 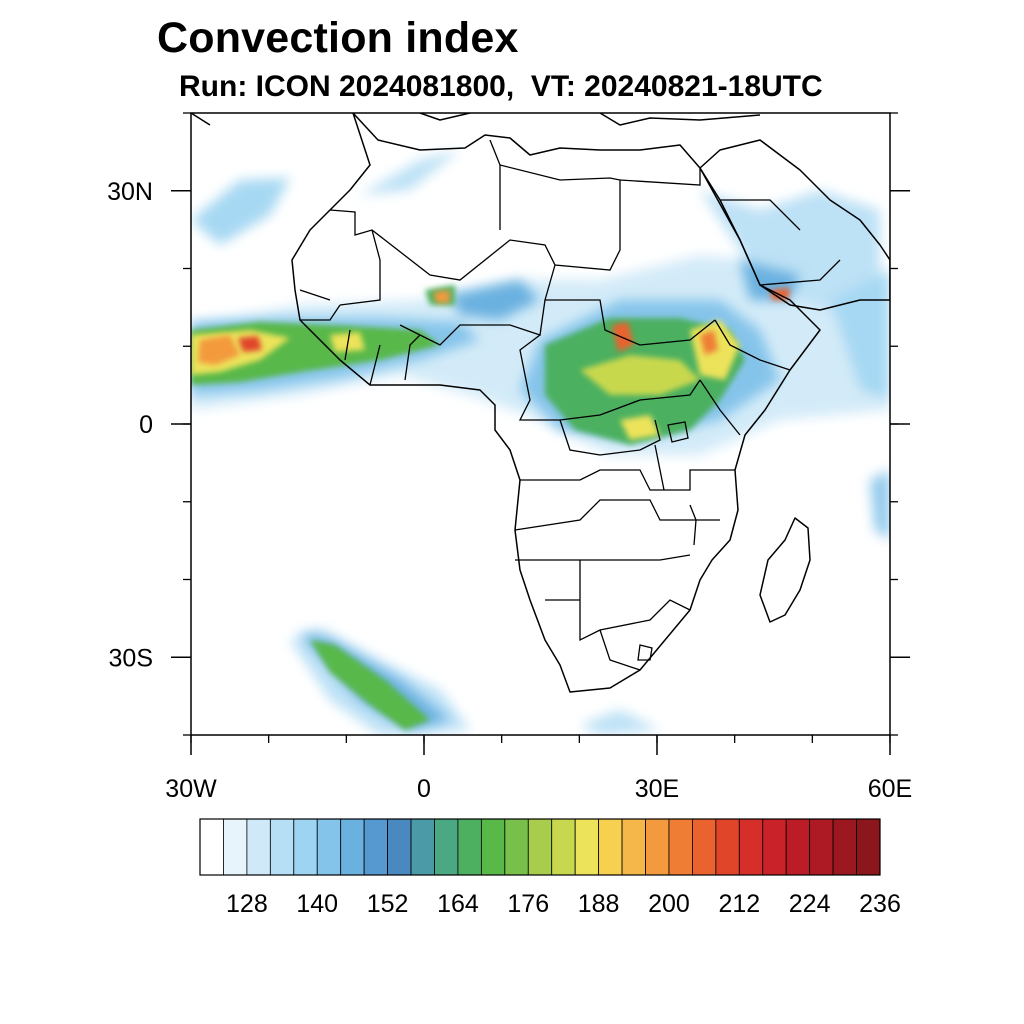 I want to click on colorbar-label: 176, so click(x=528, y=904).